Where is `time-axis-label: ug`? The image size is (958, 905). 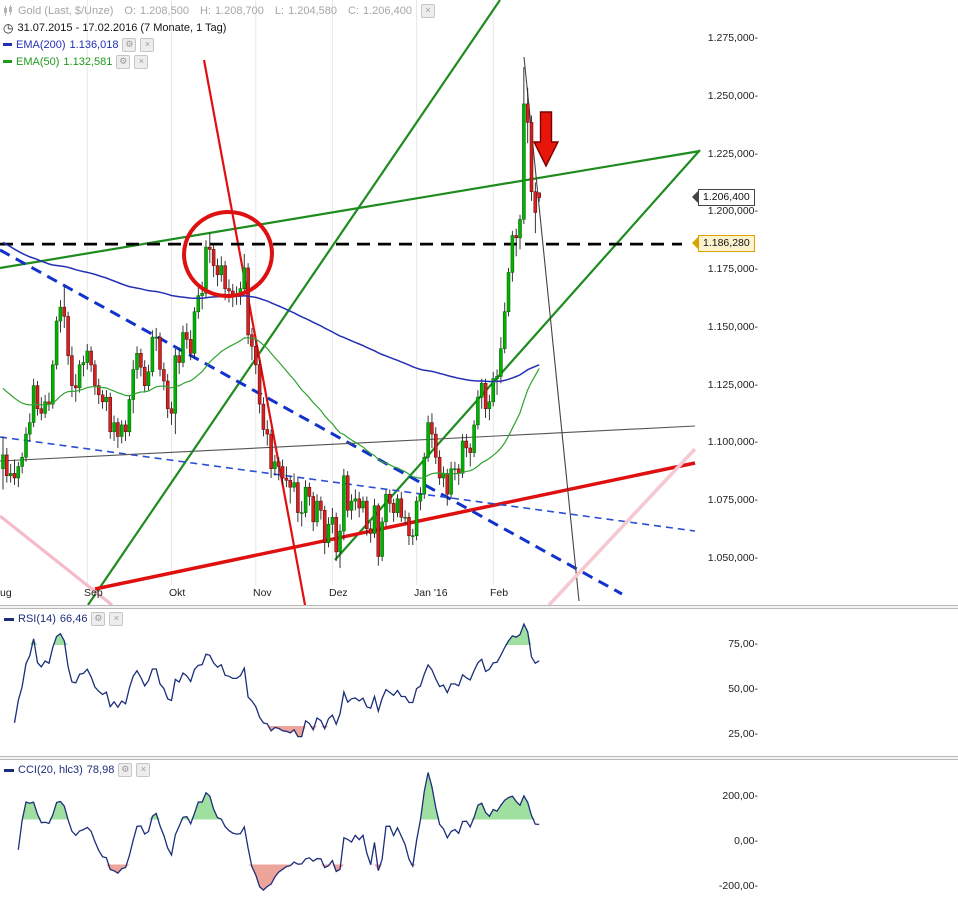 time-axis-label: ug is located at coordinates (6, 593).